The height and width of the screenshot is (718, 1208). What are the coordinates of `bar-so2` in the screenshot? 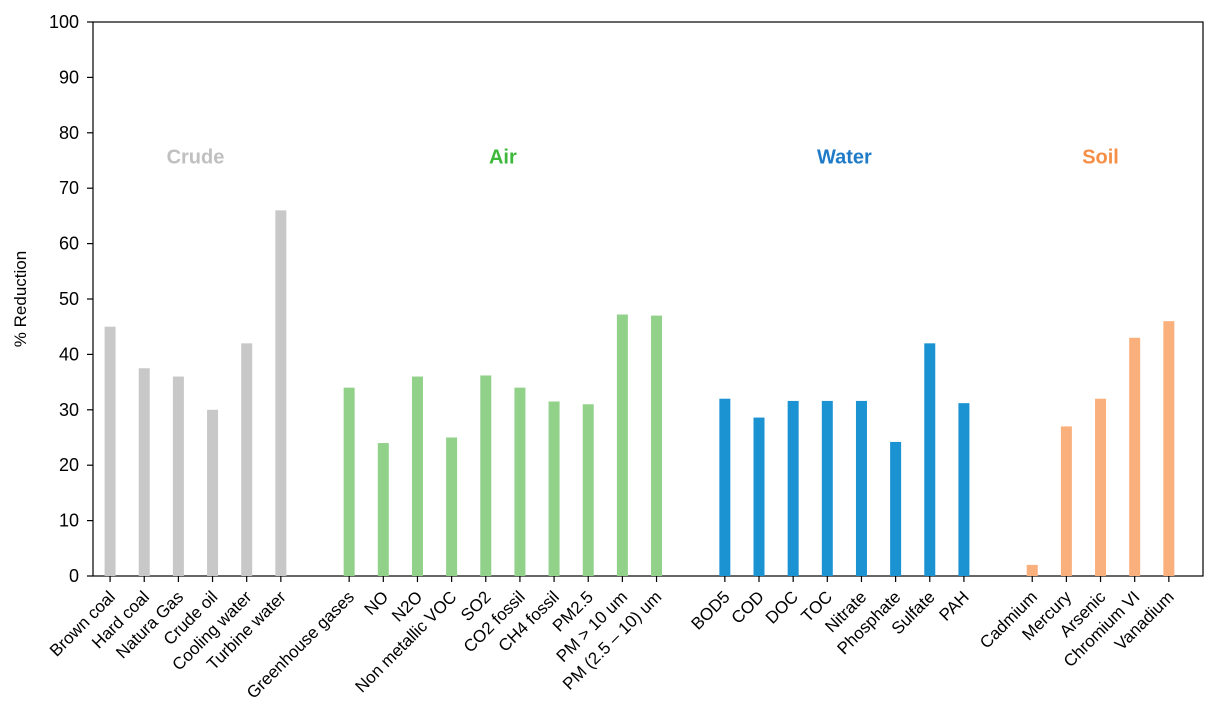 It's located at (486, 475).